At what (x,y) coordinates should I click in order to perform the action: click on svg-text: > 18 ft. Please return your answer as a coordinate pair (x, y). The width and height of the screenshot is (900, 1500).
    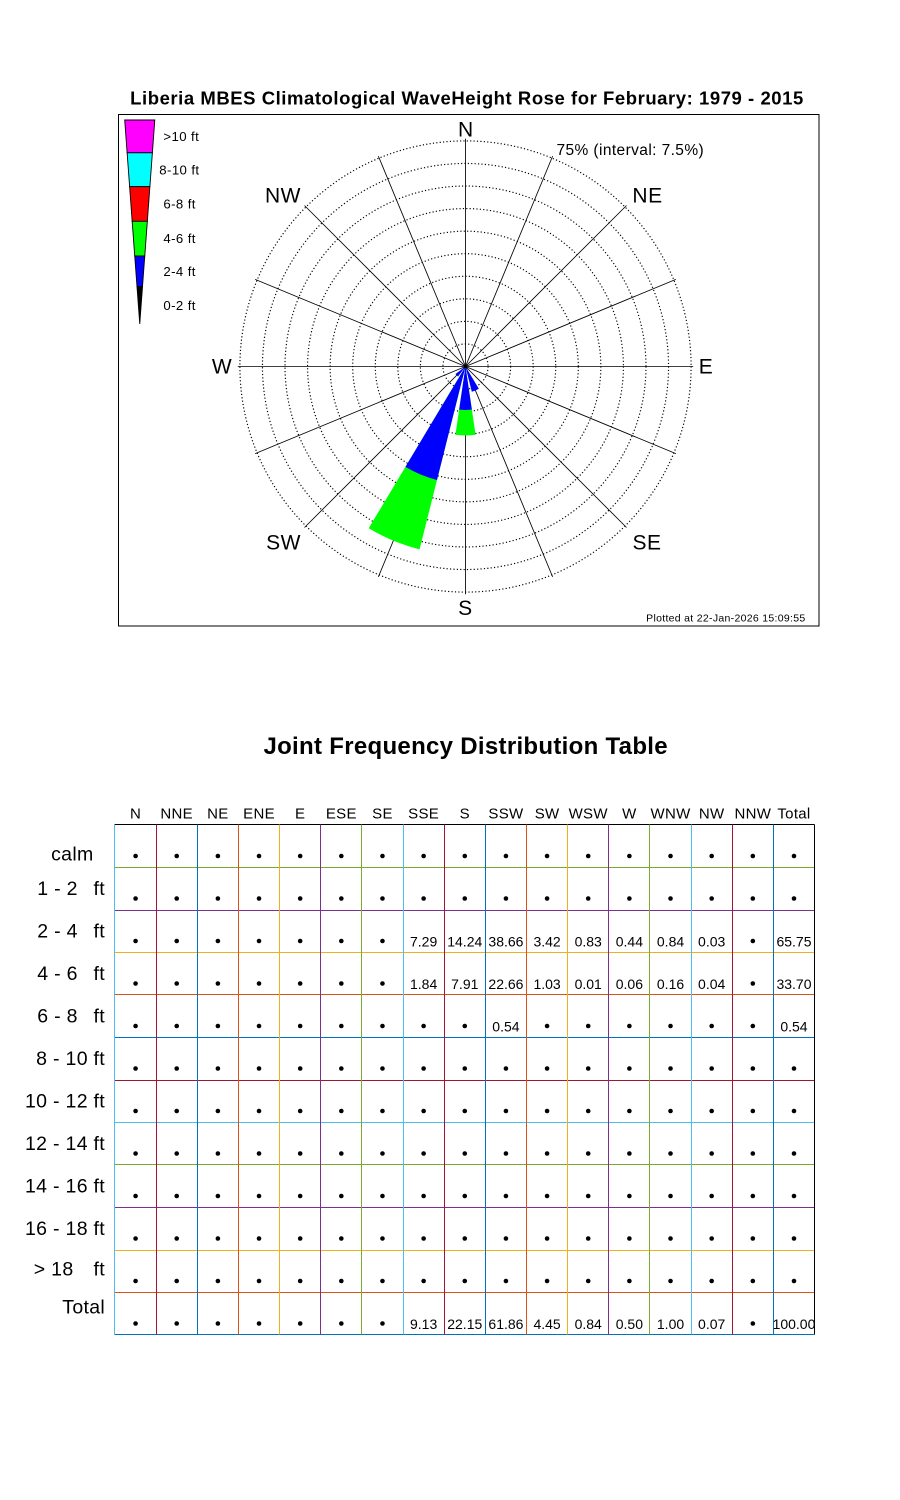
    Looking at the image, I should click on (70, 1269).